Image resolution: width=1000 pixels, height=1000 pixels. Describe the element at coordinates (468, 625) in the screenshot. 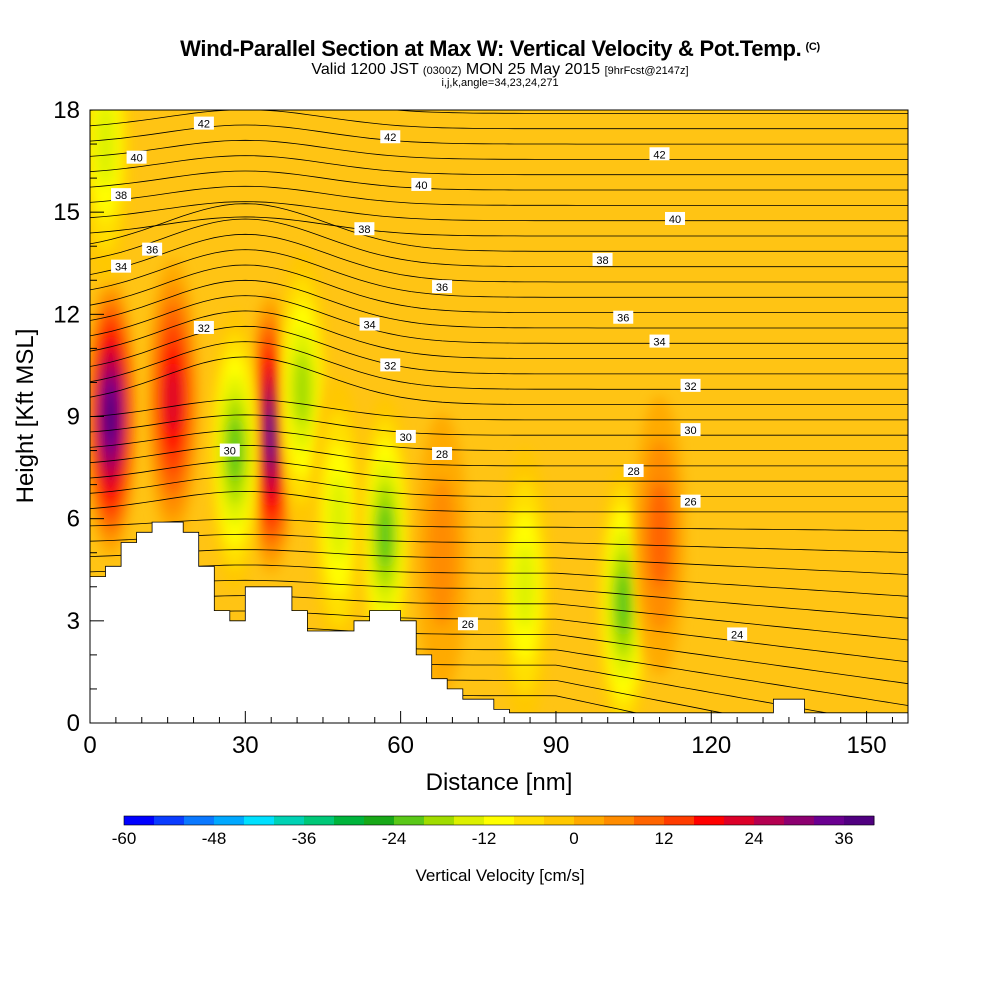

I see `contour-label-text: 26` at that location.